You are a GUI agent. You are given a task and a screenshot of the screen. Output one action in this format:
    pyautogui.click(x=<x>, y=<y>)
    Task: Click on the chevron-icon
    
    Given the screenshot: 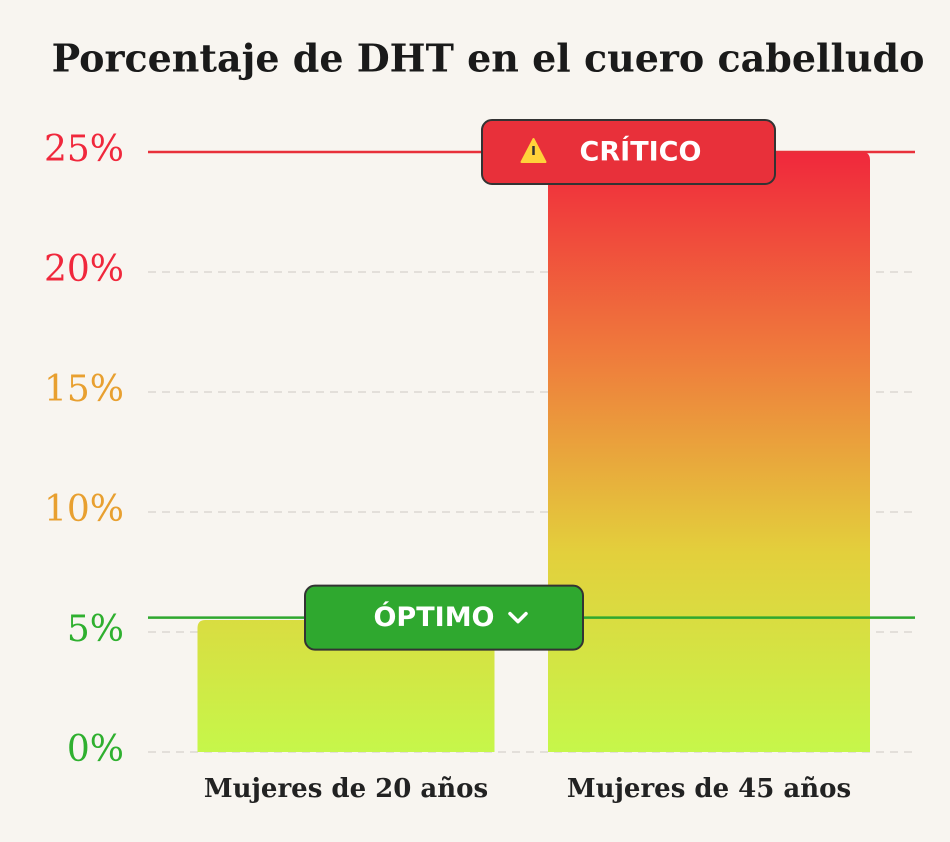 What is the action you would take?
    pyautogui.click(x=518, y=617)
    